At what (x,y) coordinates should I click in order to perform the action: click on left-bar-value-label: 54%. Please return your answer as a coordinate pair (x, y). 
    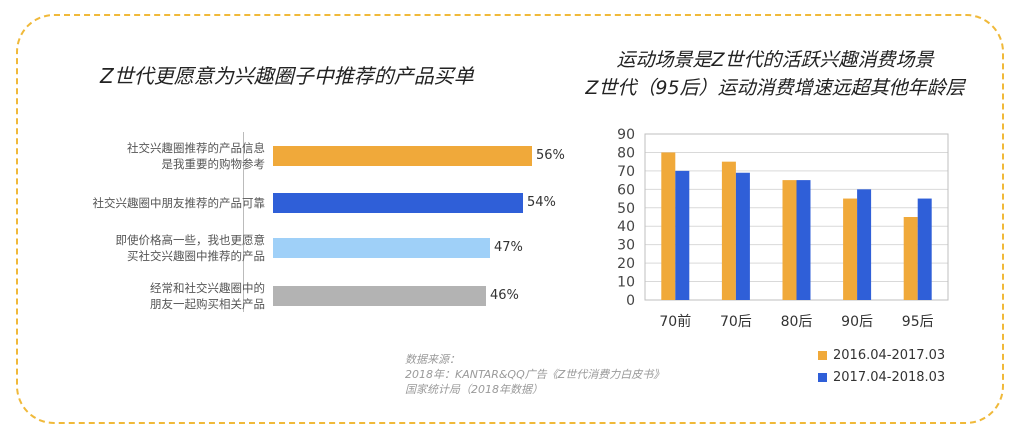
    Looking at the image, I should click on (541, 202).